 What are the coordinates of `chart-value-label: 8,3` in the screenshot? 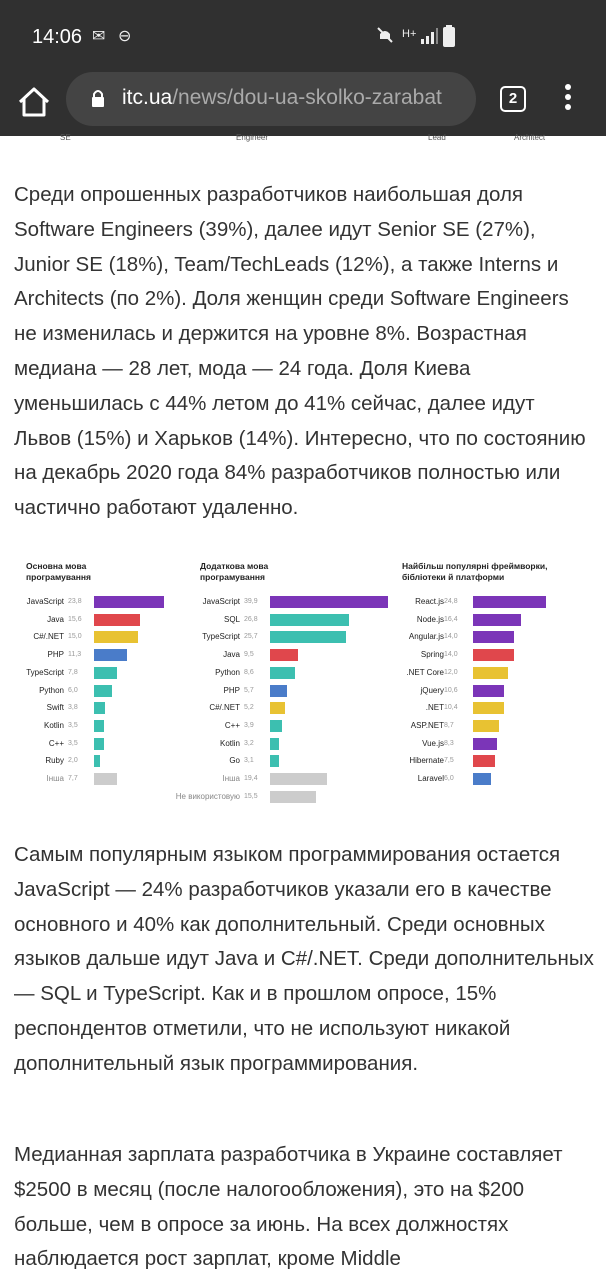 It's located at (449, 743).